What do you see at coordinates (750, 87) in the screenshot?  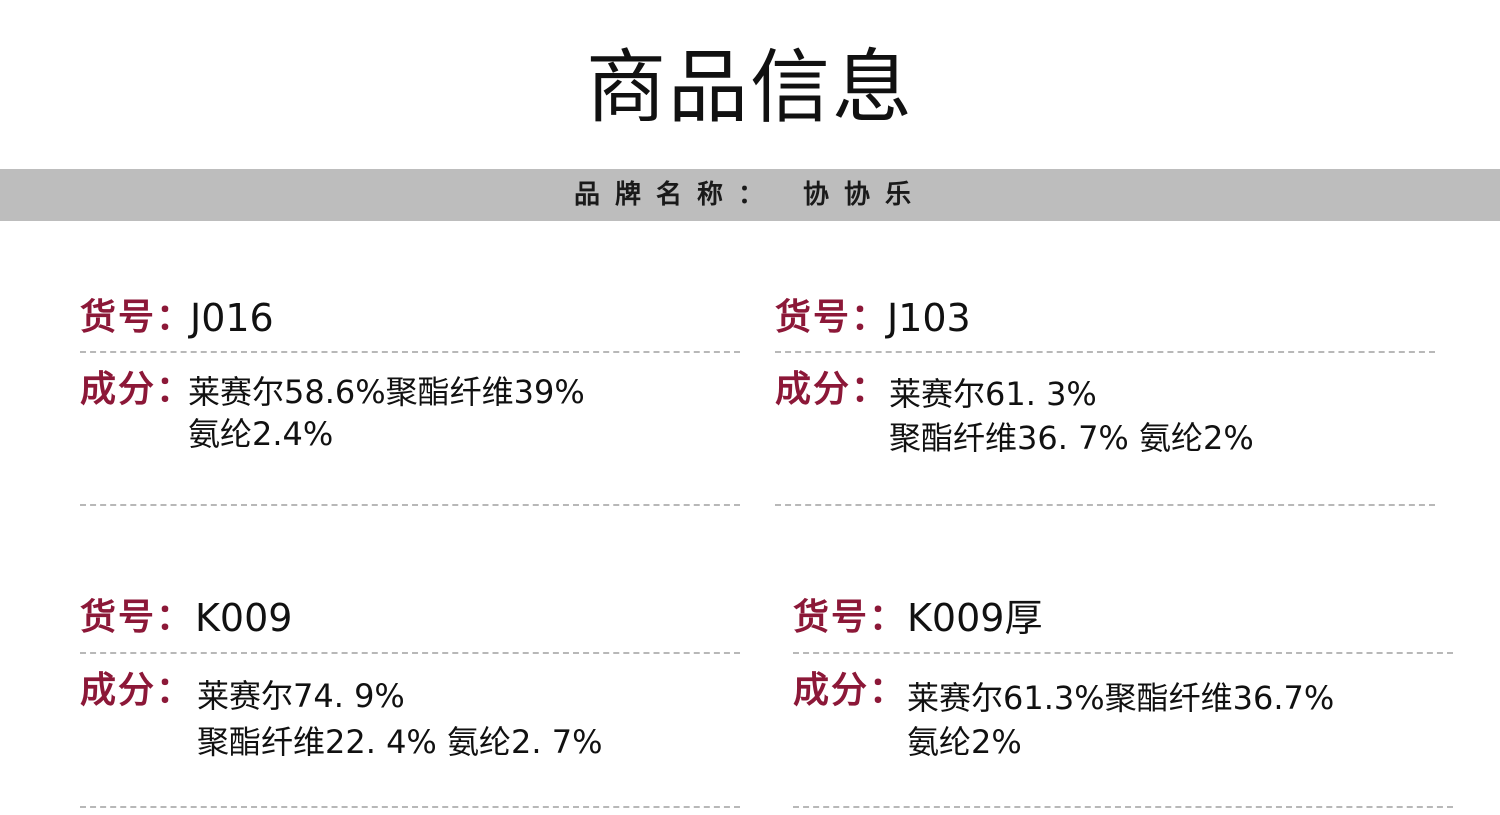 I see `page-title: 商品信息` at bounding box center [750, 87].